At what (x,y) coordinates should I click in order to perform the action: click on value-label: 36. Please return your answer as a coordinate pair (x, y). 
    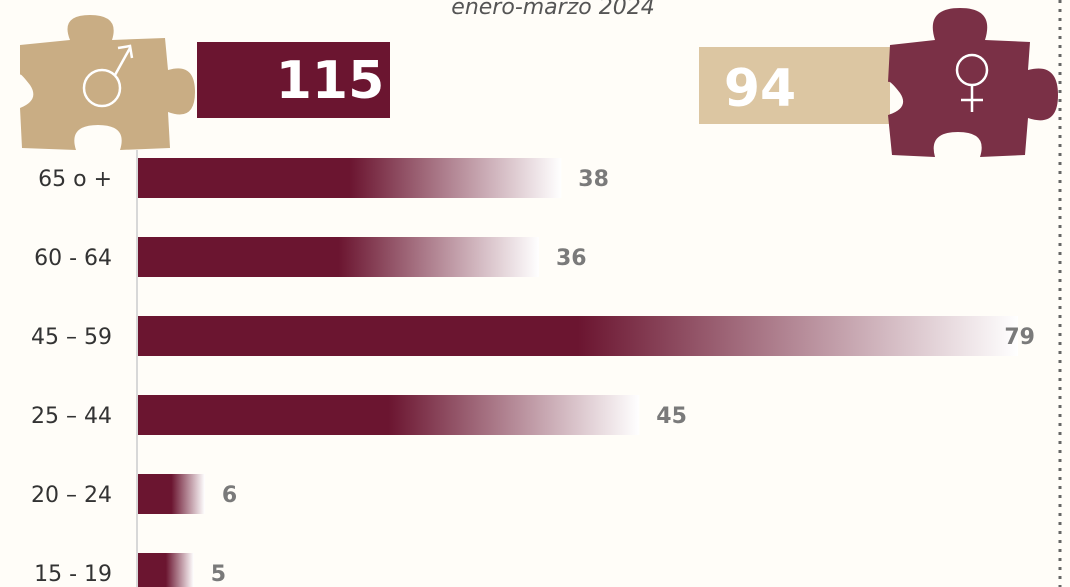
    Looking at the image, I should click on (571, 258).